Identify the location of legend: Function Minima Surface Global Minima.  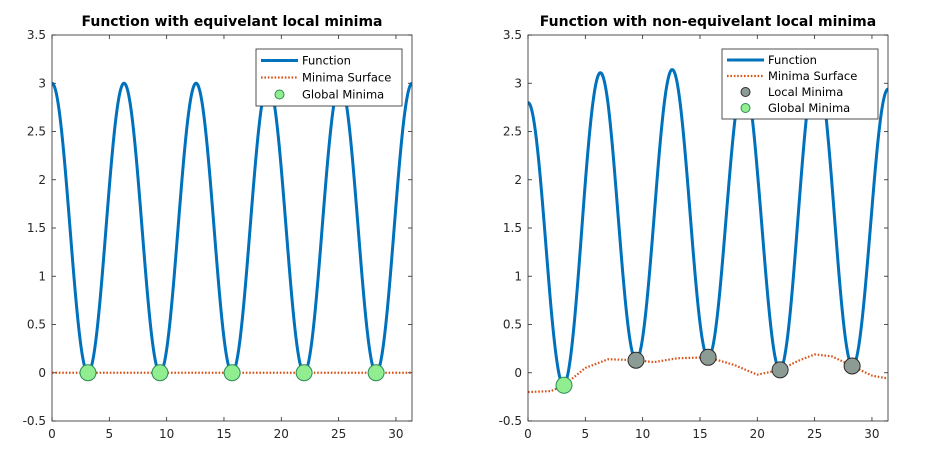
(329, 77).